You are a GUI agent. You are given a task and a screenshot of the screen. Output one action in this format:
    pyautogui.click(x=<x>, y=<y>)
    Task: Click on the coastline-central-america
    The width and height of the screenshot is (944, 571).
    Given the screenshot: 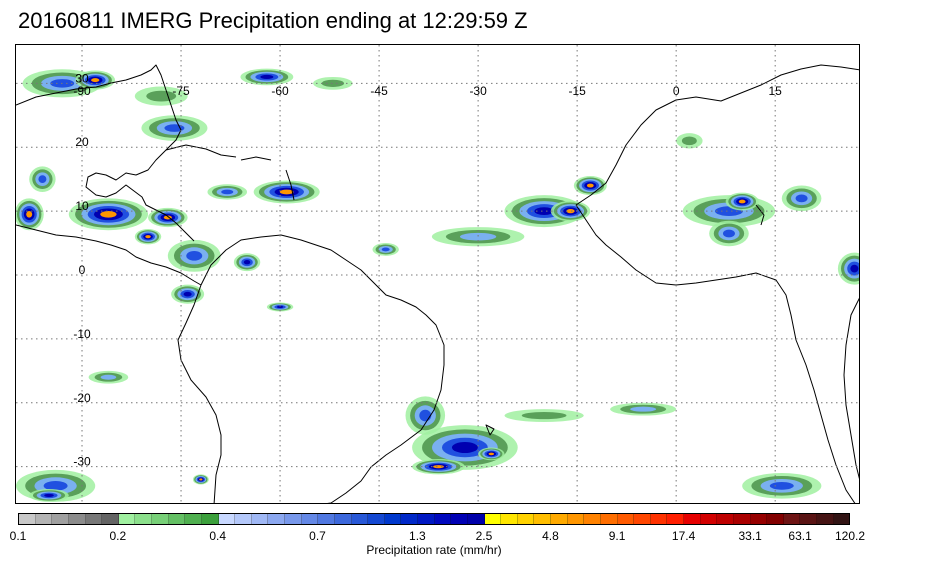 What is the action you would take?
    pyautogui.click(x=109, y=255)
    